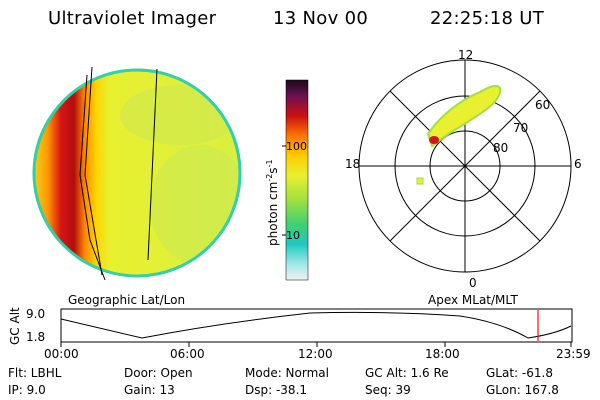 Image resolution: width=600 pixels, height=400 pixels. Describe the element at coordinates (464, 116) in the screenshot. I see `aurora-oval` at that location.